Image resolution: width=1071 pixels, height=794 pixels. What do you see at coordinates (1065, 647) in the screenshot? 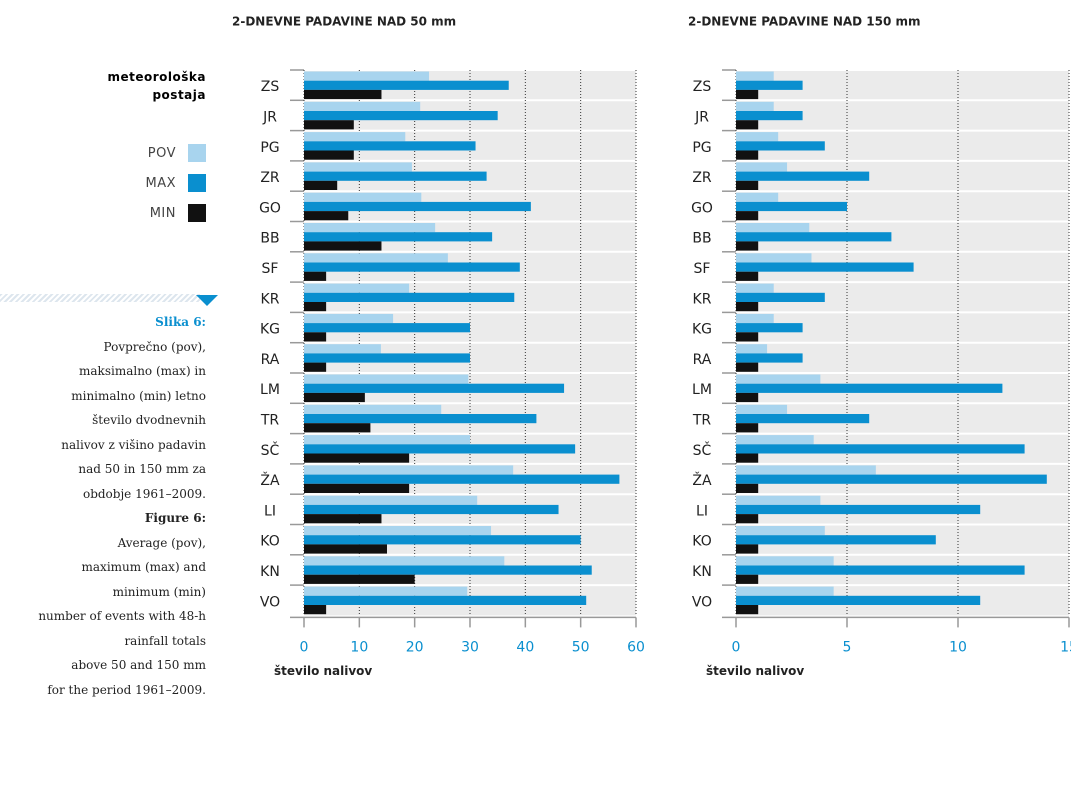
I see `x-tick-label: 15` at bounding box center [1065, 647].